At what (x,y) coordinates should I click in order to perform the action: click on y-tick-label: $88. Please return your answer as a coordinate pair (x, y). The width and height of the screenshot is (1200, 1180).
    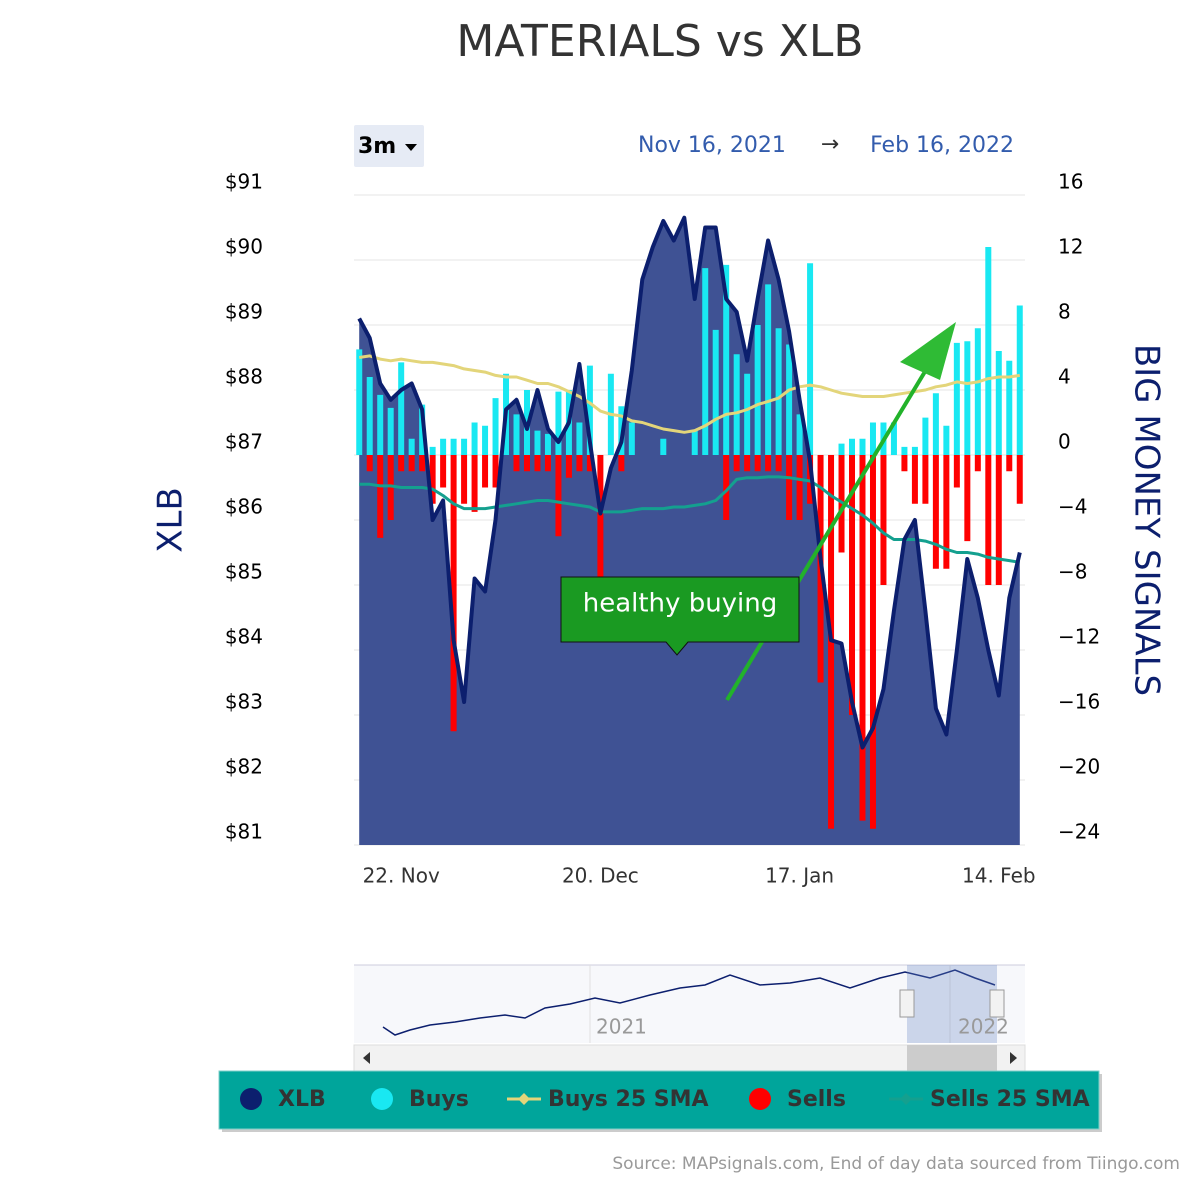
    Looking at the image, I should click on (244, 377).